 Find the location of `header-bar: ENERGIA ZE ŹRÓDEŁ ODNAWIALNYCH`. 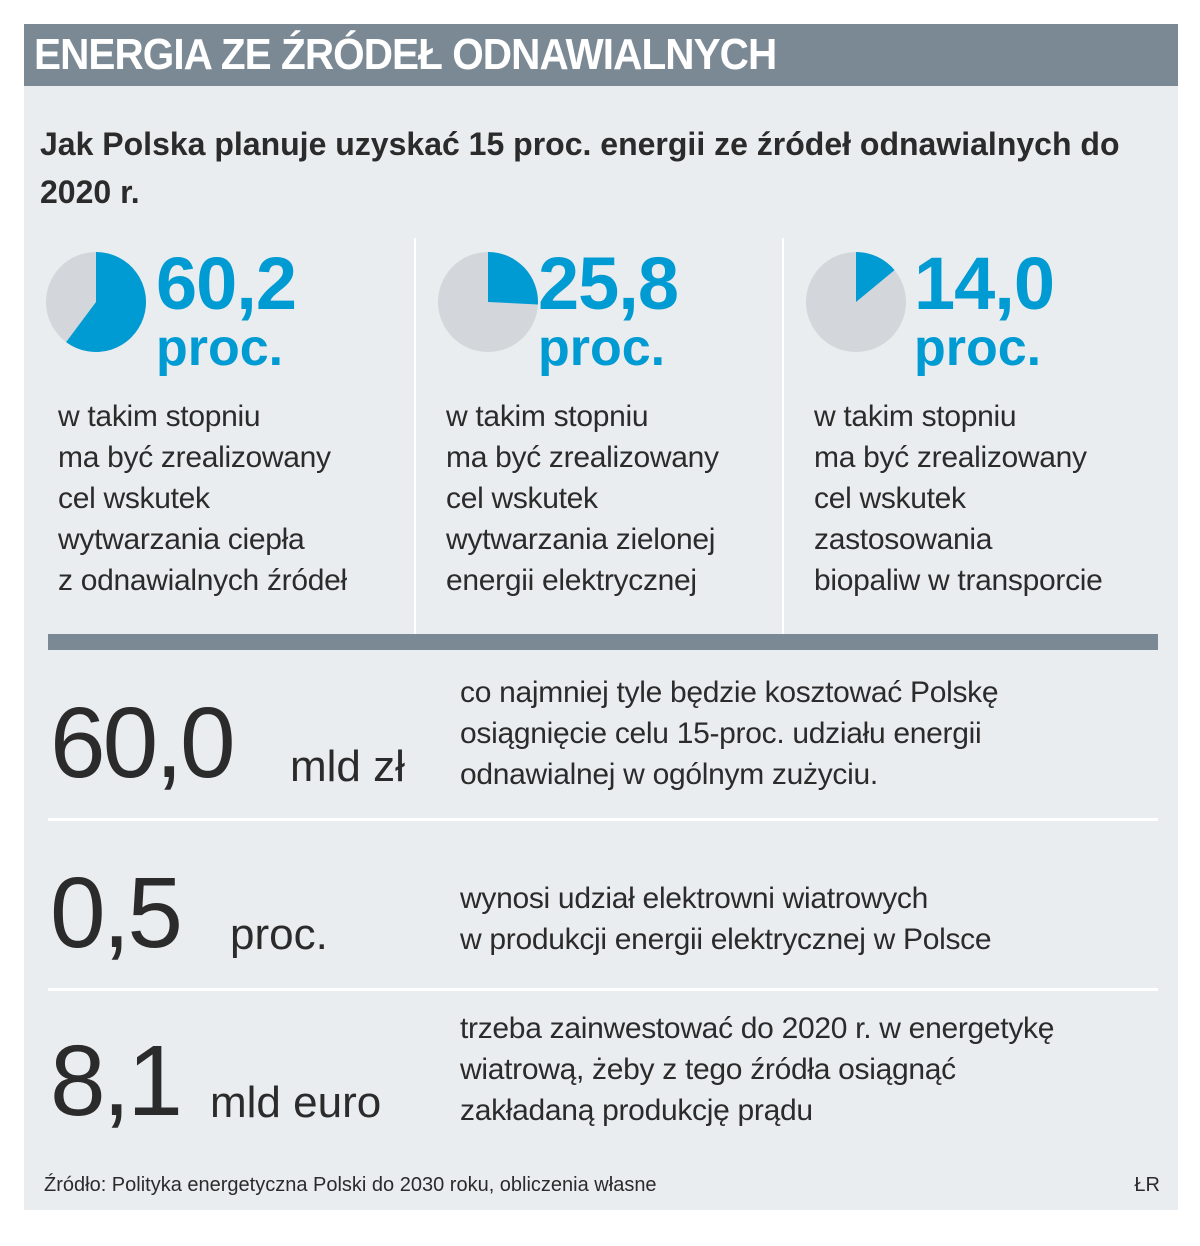

header-bar: ENERGIA ZE ŹRÓDEŁ ODNAWIALNYCH is located at coordinates (601, 55).